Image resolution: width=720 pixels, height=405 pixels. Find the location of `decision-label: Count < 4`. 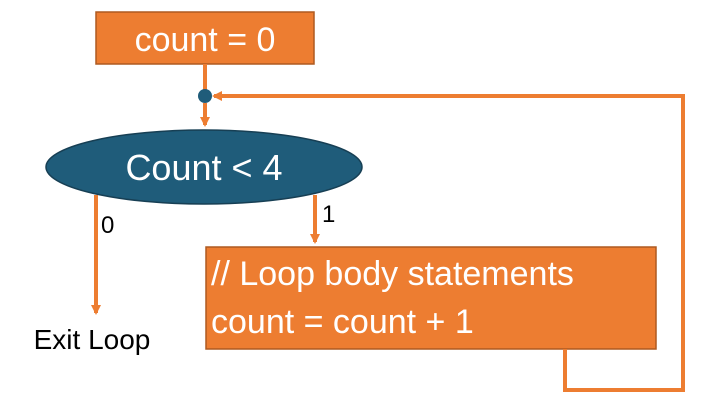

decision-label: Count < 4 is located at coordinates (203, 167).